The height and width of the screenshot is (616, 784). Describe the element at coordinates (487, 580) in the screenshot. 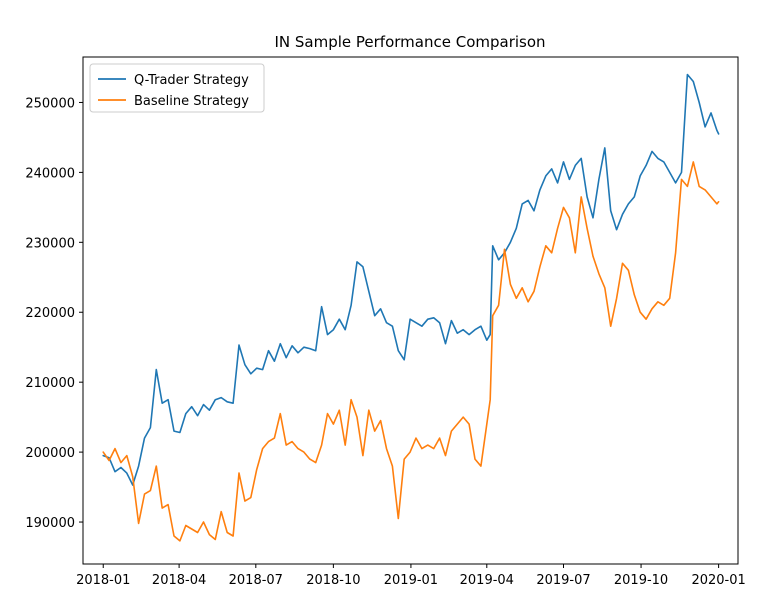

I see `x-tick-label: 2019-04` at that location.